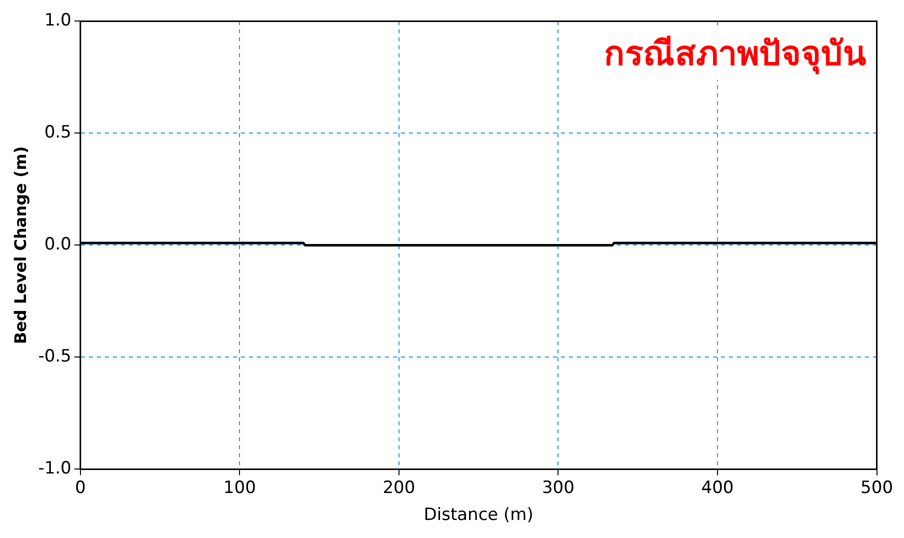 This screenshot has height=538, width=904. Describe the element at coordinates (20, 245) in the screenshot. I see `y-axis-title: Bed Level Change (m)` at that location.